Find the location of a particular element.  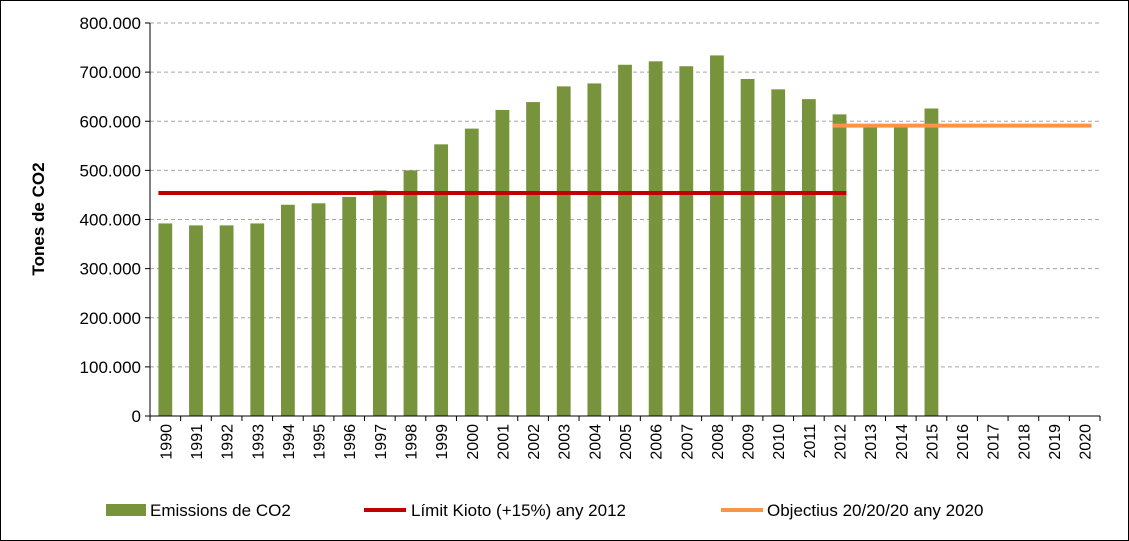

bar-1990 is located at coordinates (165, 319).